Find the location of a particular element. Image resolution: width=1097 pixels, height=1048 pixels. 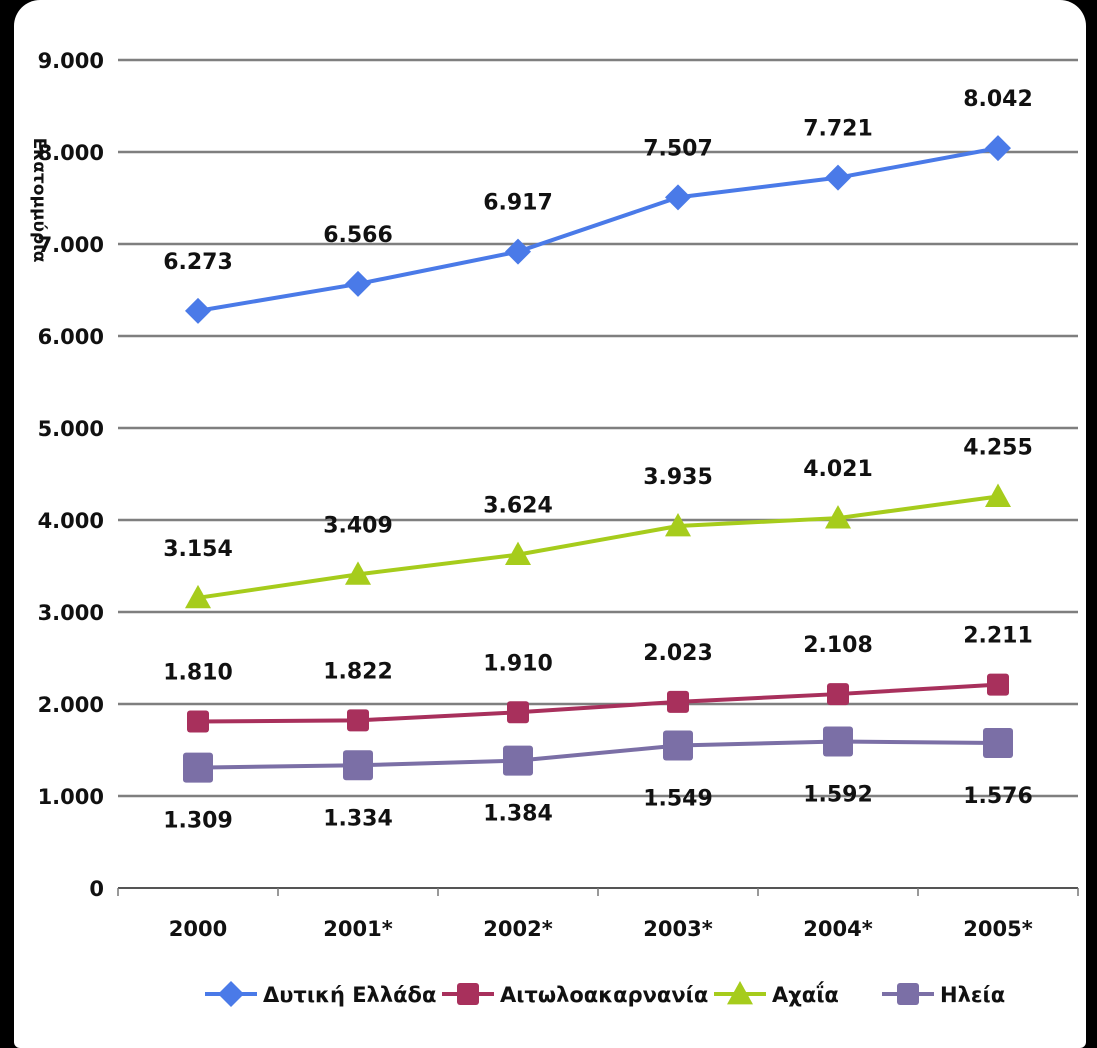

x-tick-label: 2000 is located at coordinates (198, 929).